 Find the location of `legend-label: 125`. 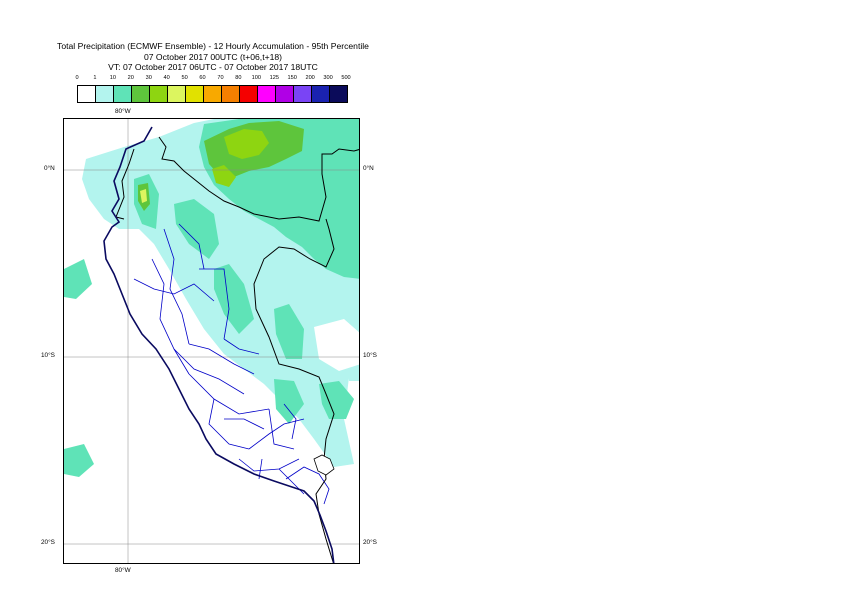

legend-label: 125 is located at coordinates (274, 78).